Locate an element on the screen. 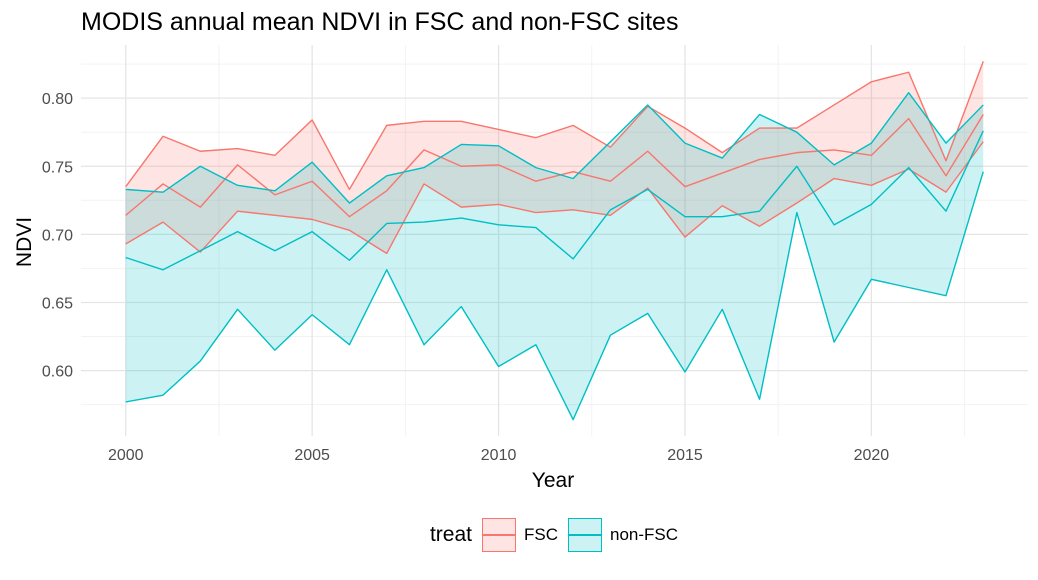  x-tick-label: 2015 is located at coordinates (685, 455).